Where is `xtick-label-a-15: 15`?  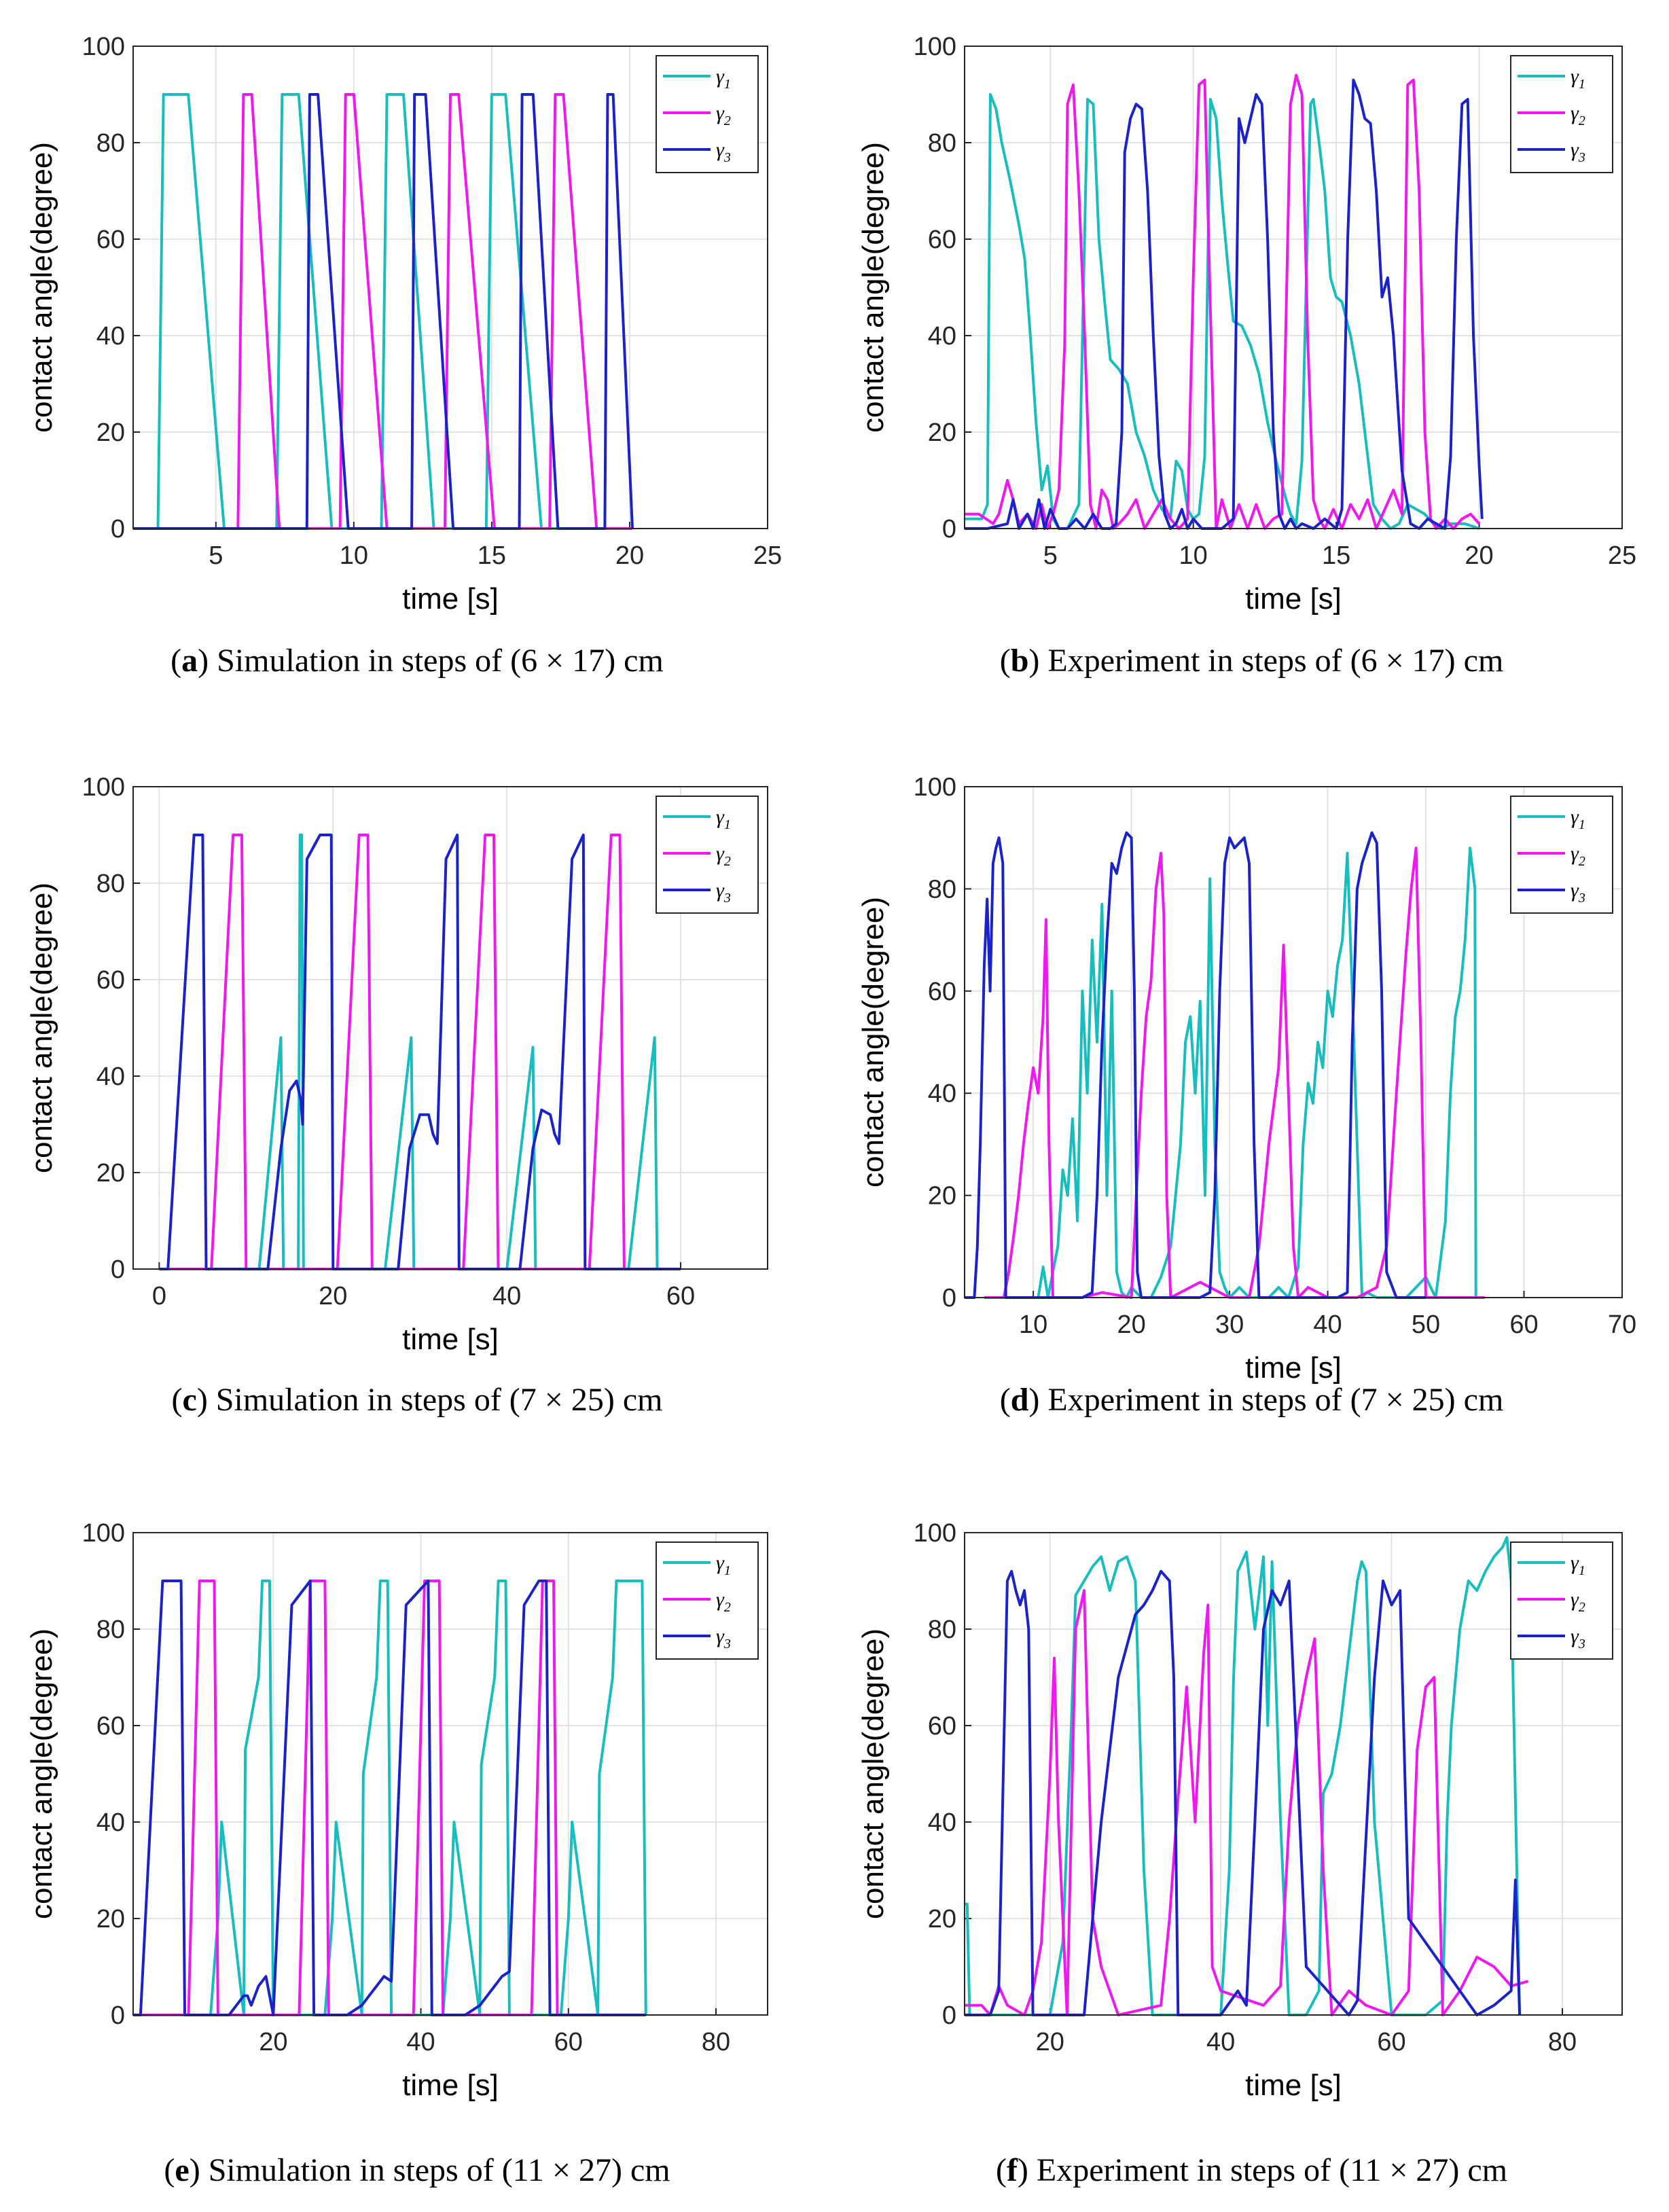 xtick-label-a-15: 15 is located at coordinates (492, 555).